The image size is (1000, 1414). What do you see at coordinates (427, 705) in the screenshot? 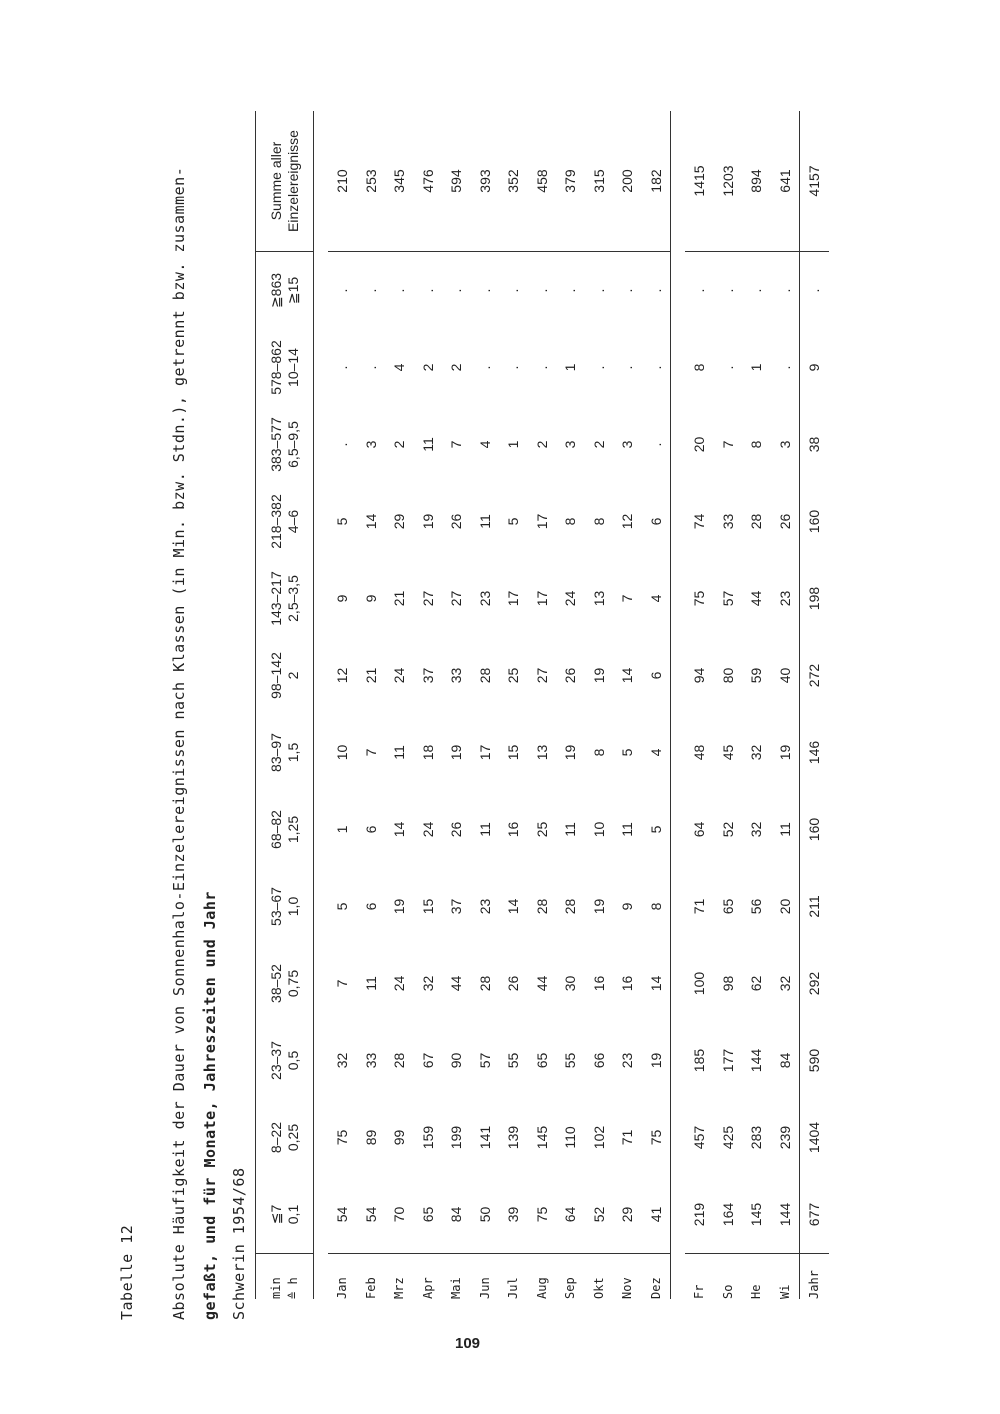
I see `table-row: Apr 65 159 67 32 15 24 18 37 27 19 11 2. 476` at bounding box center [427, 705].